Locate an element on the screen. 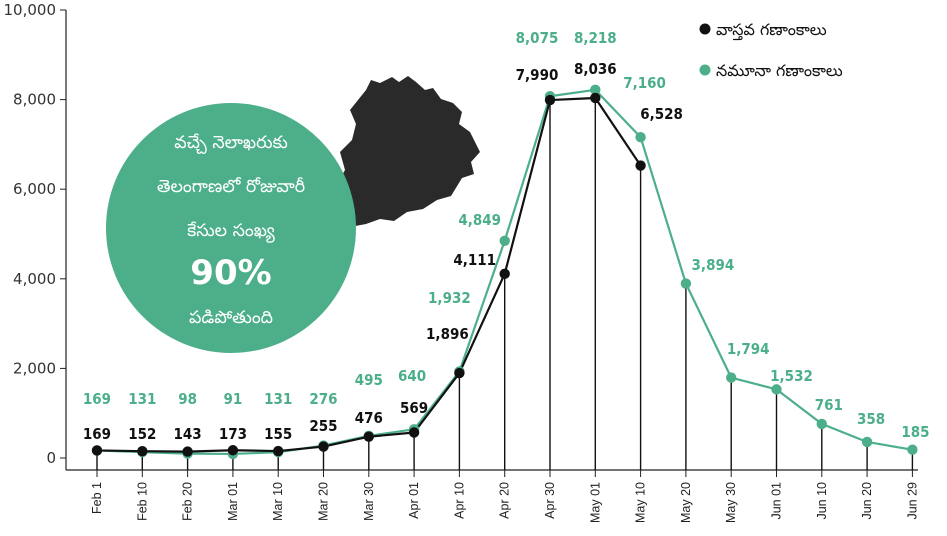  y-tick-label: 8,000 is located at coordinates (34, 100).